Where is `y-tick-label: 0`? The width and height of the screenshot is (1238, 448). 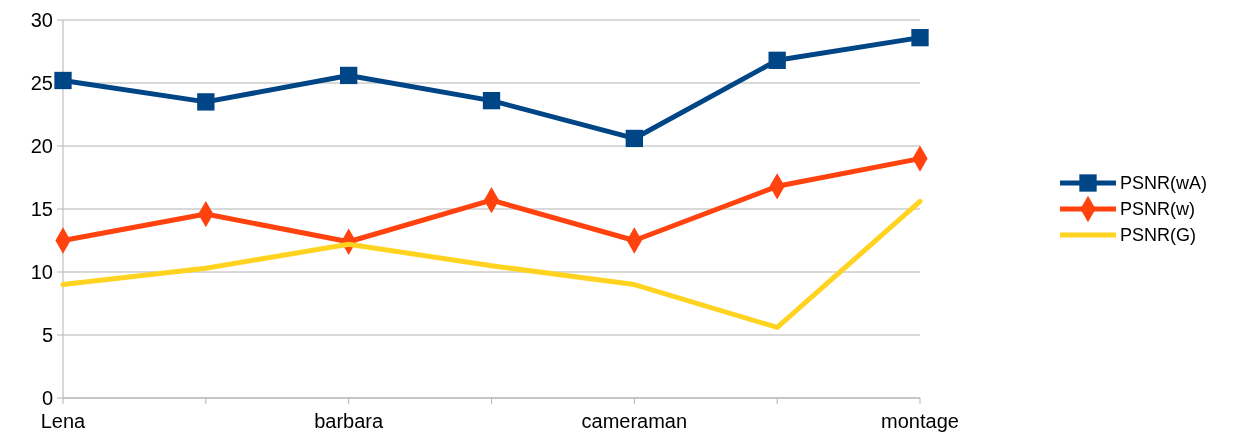 y-tick-label: 0 is located at coordinates (47, 398).